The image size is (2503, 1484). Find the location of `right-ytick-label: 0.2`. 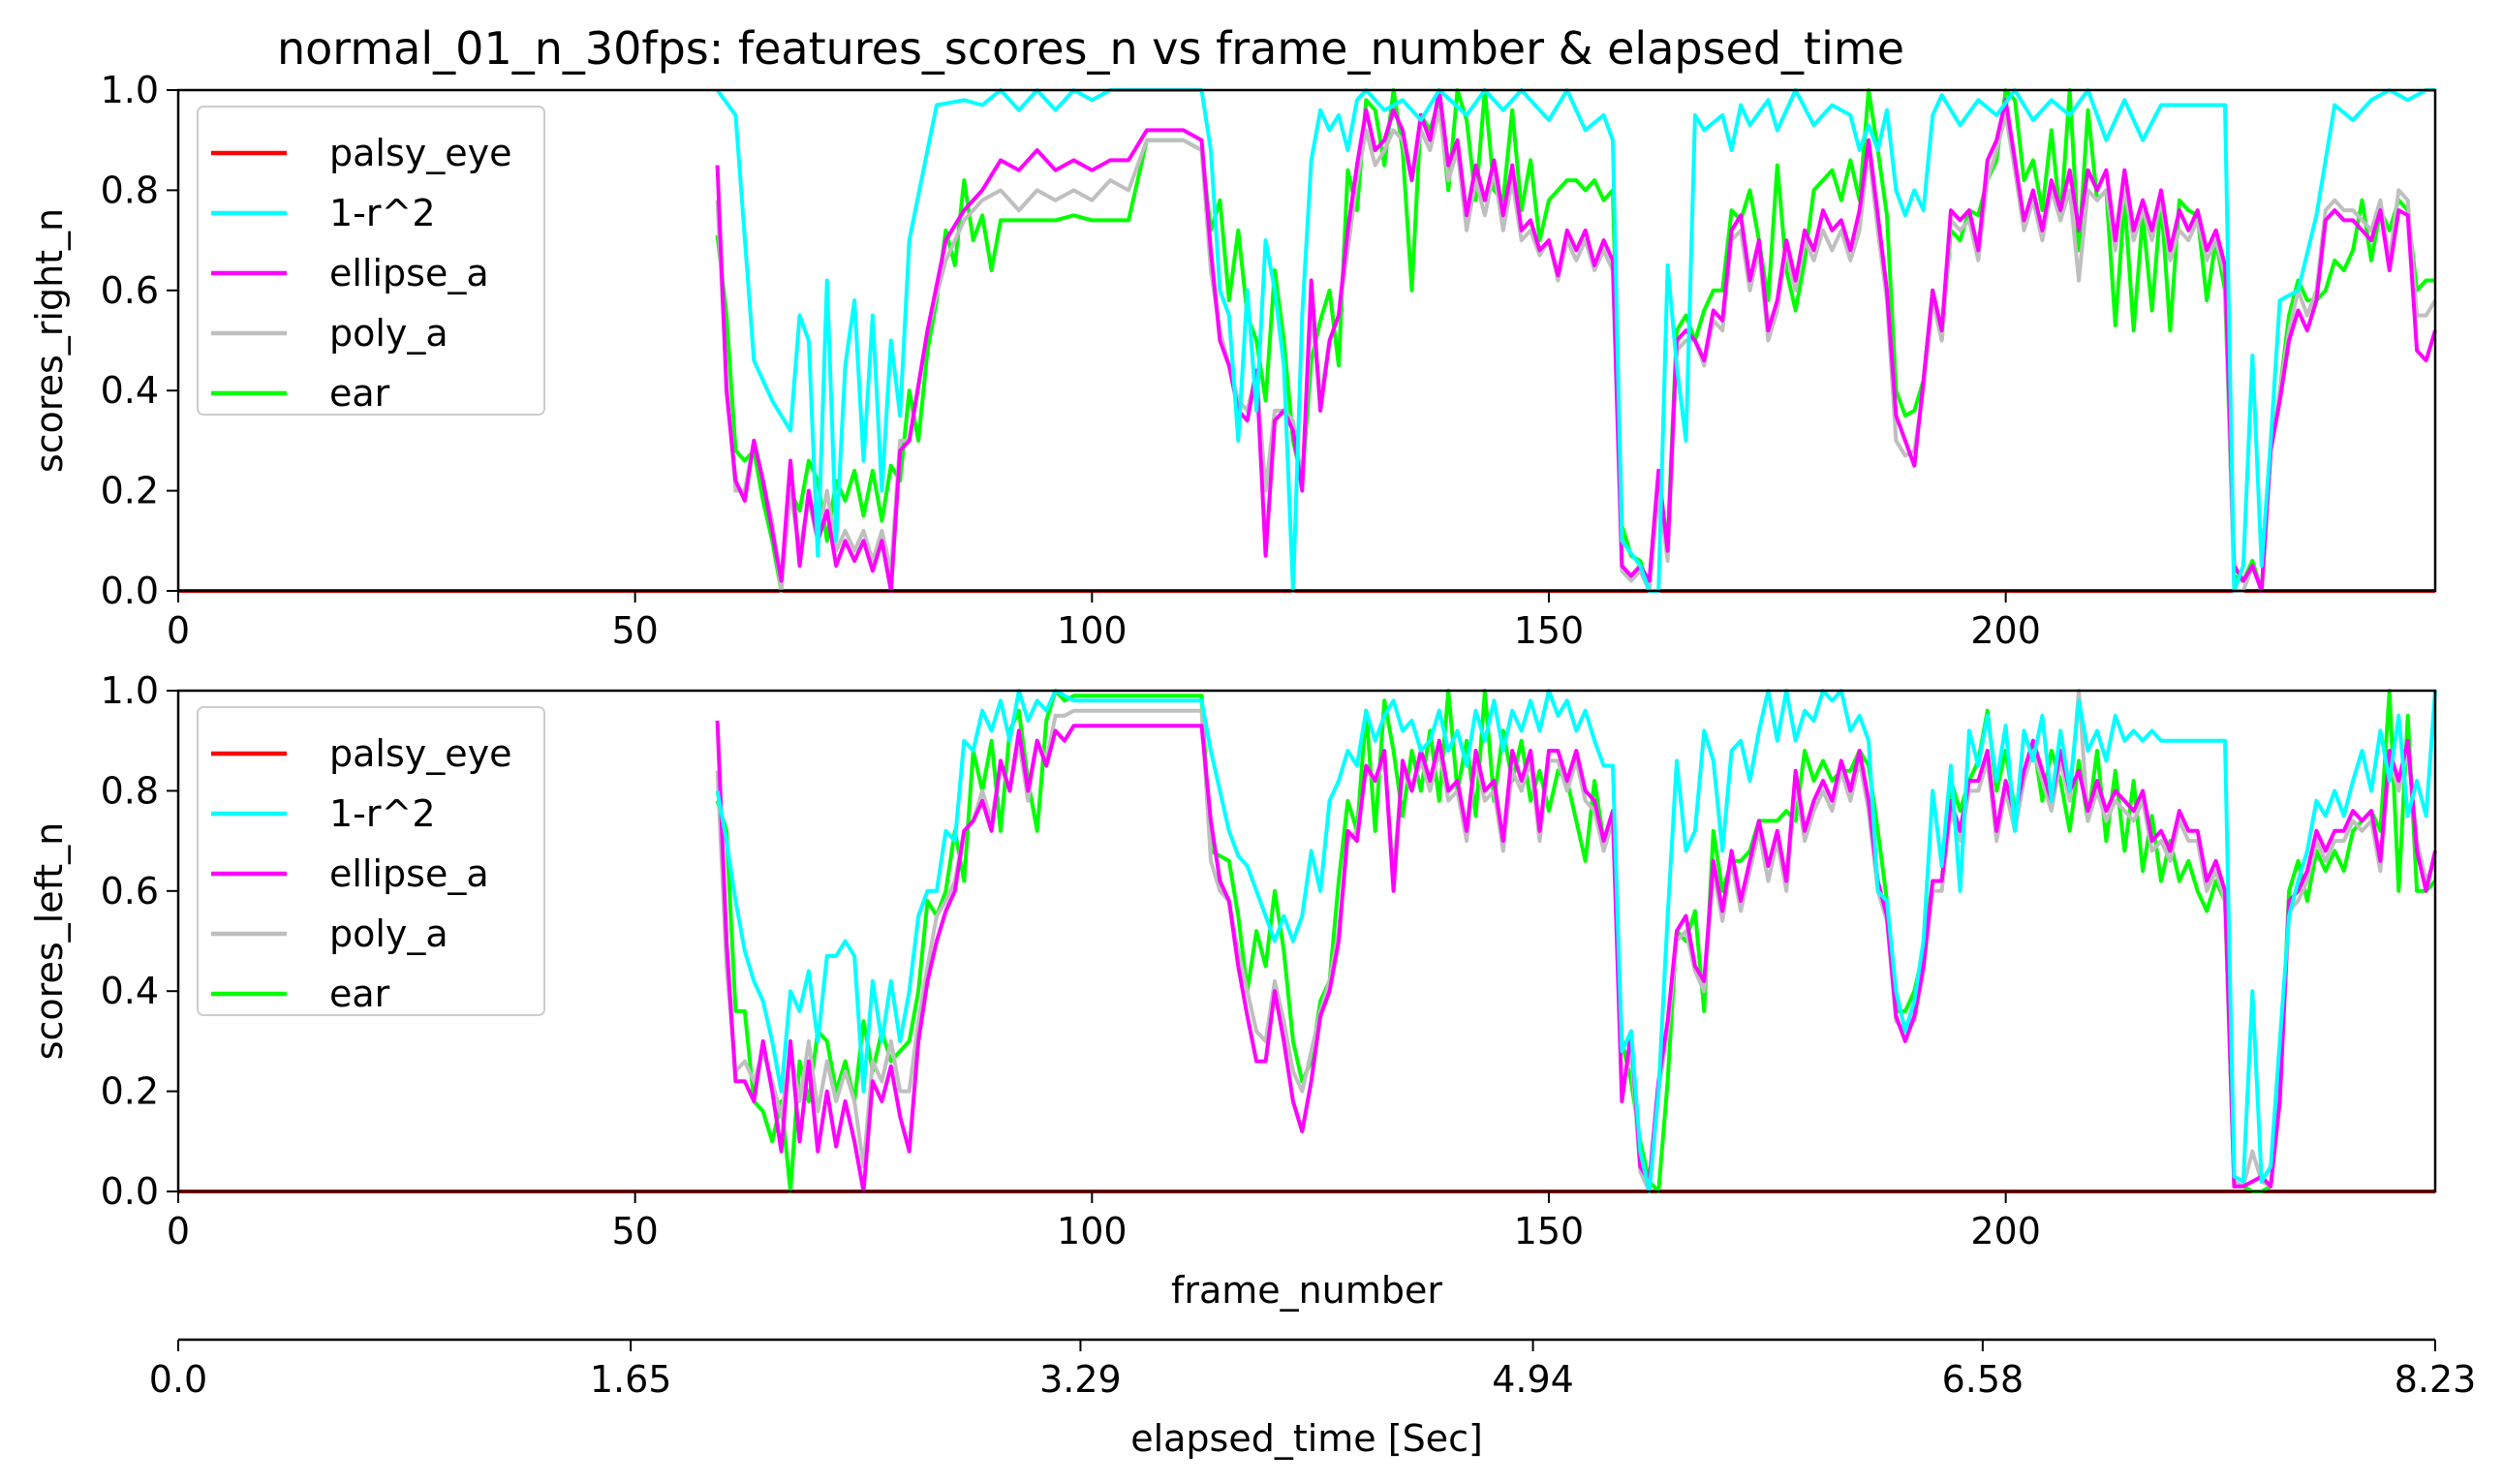

right-ytick-label: 0.2 is located at coordinates (130, 491).